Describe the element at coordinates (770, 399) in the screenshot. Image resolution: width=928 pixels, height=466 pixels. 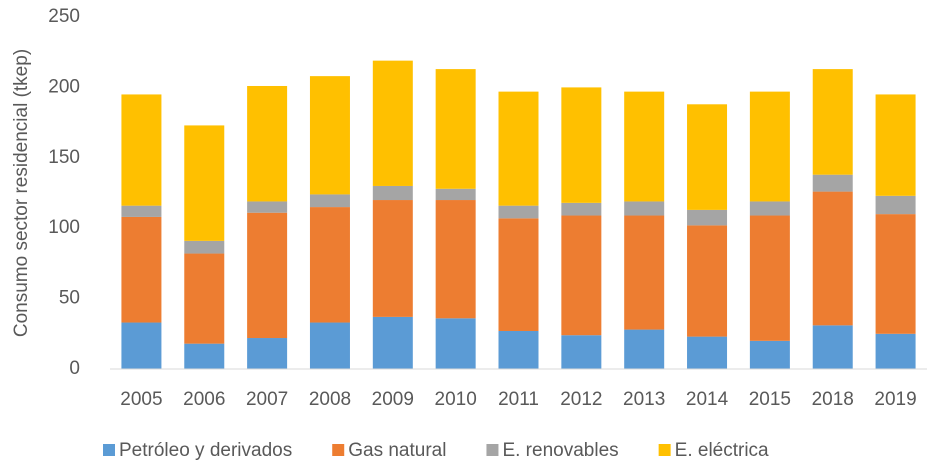
I see `x-tick-label: 2015` at that location.